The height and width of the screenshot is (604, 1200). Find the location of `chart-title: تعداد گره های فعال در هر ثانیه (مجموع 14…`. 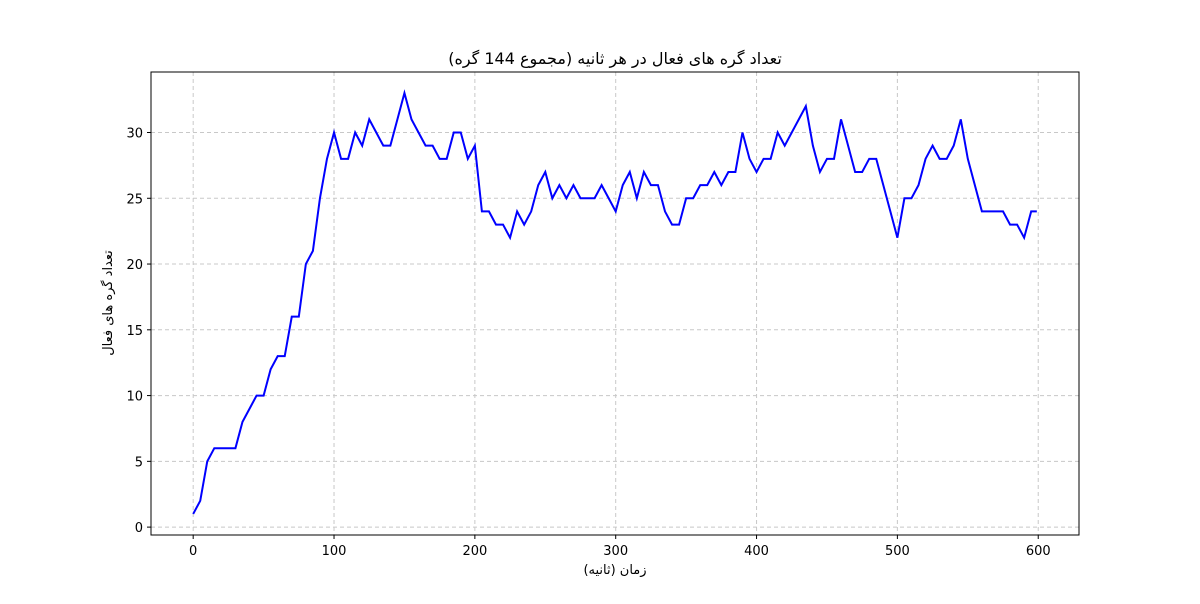

chart-title: تعداد گره های فعال در هر ثانیه (مجموع 14… is located at coordinates (615, 59).